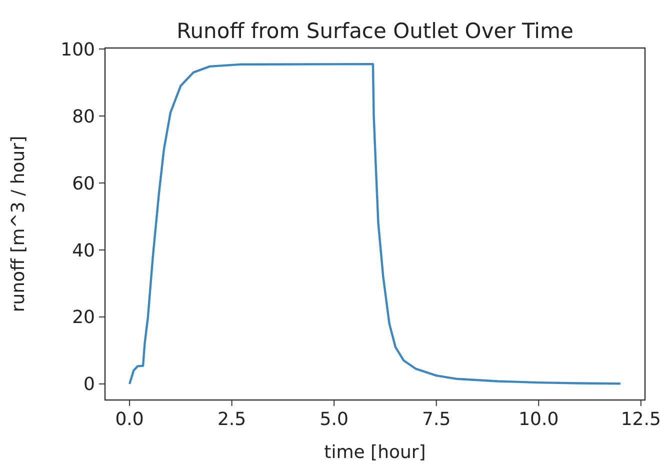 This screenshot has height=466, width=669. Describe the element at coordinates (83, 117) in the screenshot. I see `y-tick-label: 80` at that location.